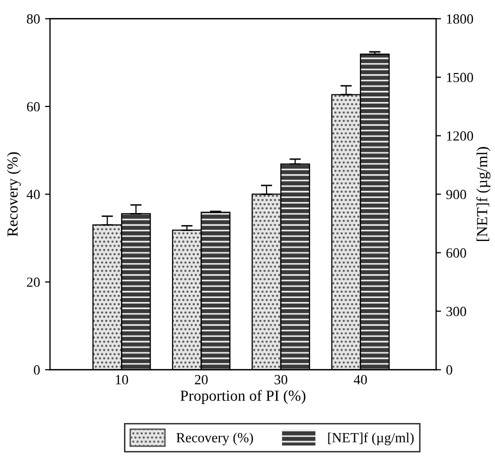  What do you see at coordinates (214, 439) in the screenshot?
I see `legend-label: Recovery (%)` at bounding box center [214, 439].